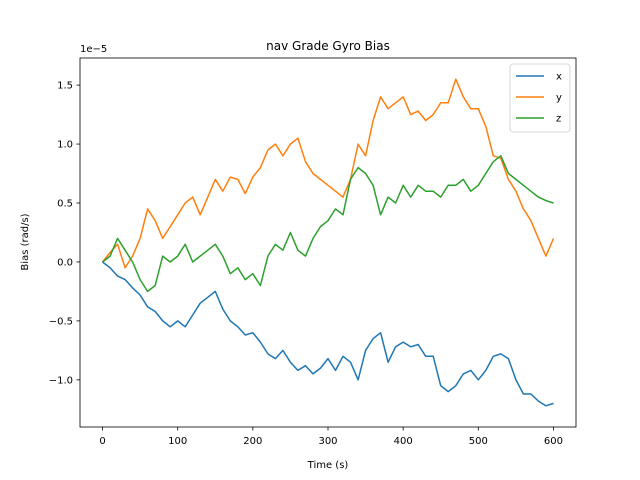 The image size is (640, 480). What do you see at coordinates (403, 441) in the screenshot?
I see `x-tick-label: 400` at bounding box center [403, 441].